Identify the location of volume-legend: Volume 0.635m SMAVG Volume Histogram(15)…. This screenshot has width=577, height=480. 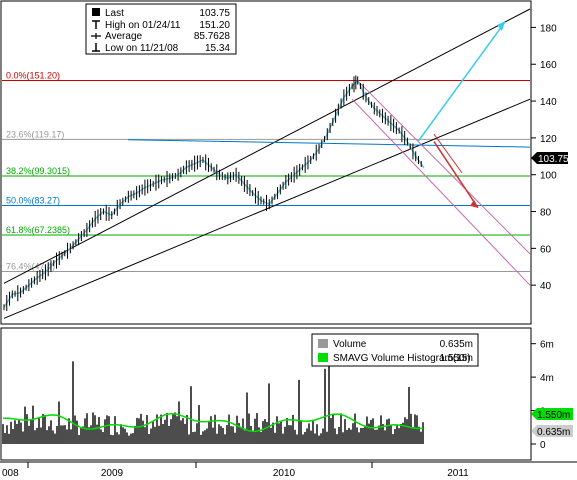
(395, 350).